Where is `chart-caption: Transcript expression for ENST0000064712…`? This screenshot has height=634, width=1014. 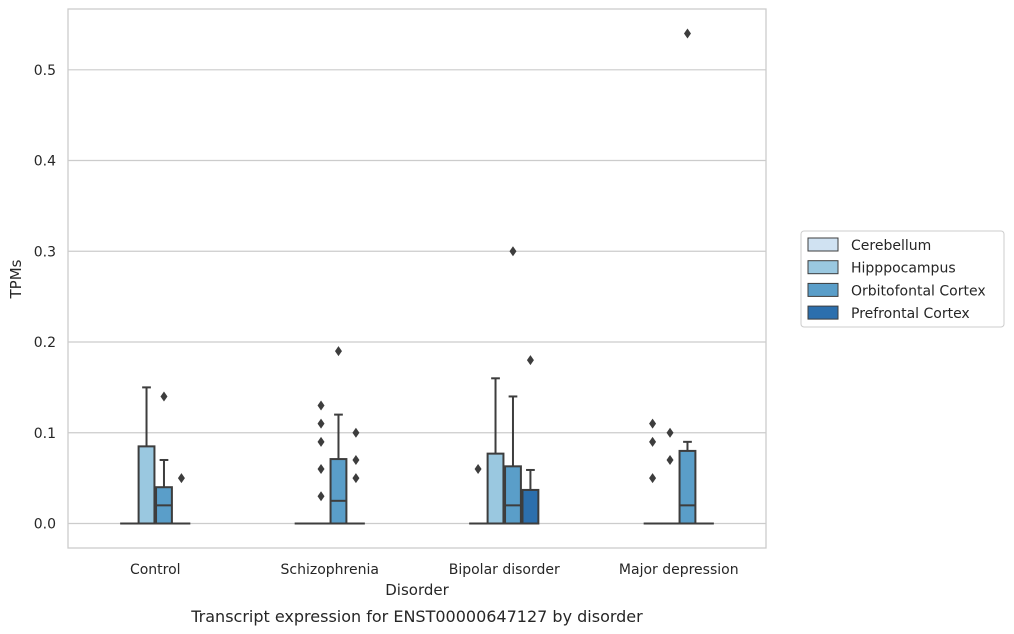 chart-caption: Transcript expression for ENST0000064712… is located at coordinates (416, 616).